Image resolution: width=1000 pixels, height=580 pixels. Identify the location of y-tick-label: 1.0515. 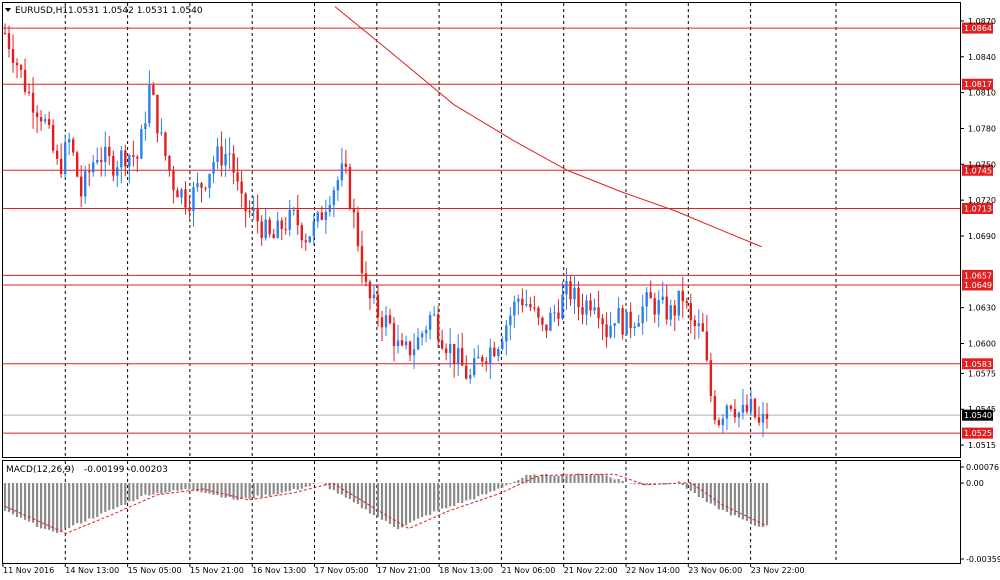
(982, 445).